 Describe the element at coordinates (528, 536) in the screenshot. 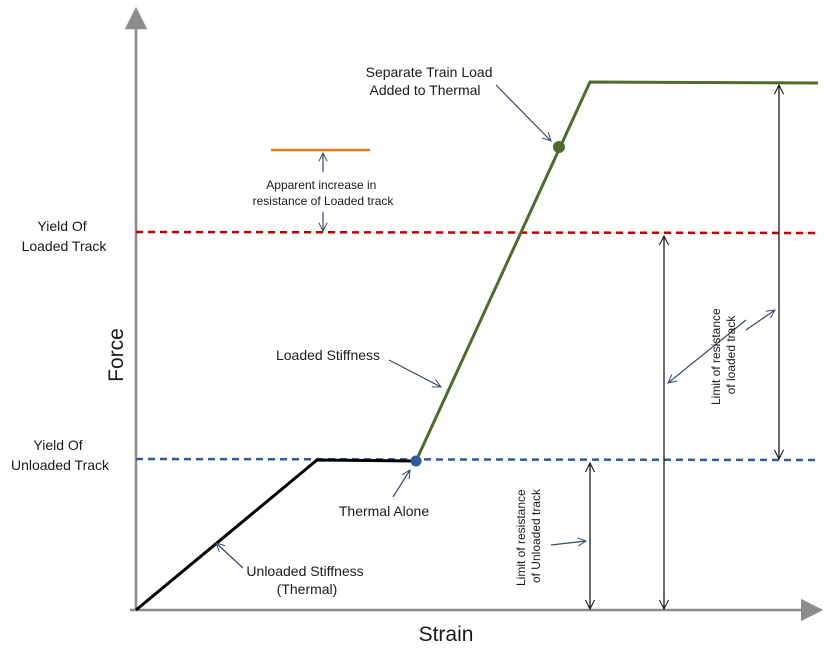

I see `limit-unloaded-label: Limit of resistance of Unloaded track` at that location.